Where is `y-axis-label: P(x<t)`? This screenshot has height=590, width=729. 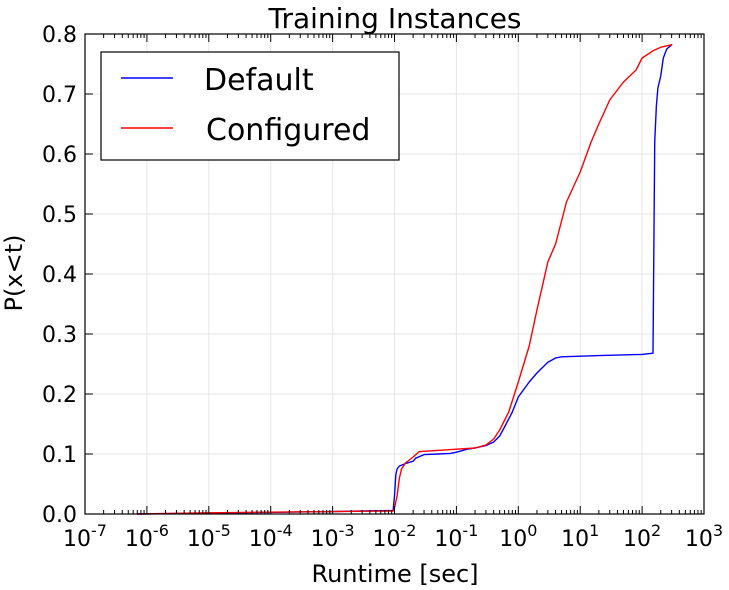
y-axis-label: P(x<t) is located at coordinates (14, 273).